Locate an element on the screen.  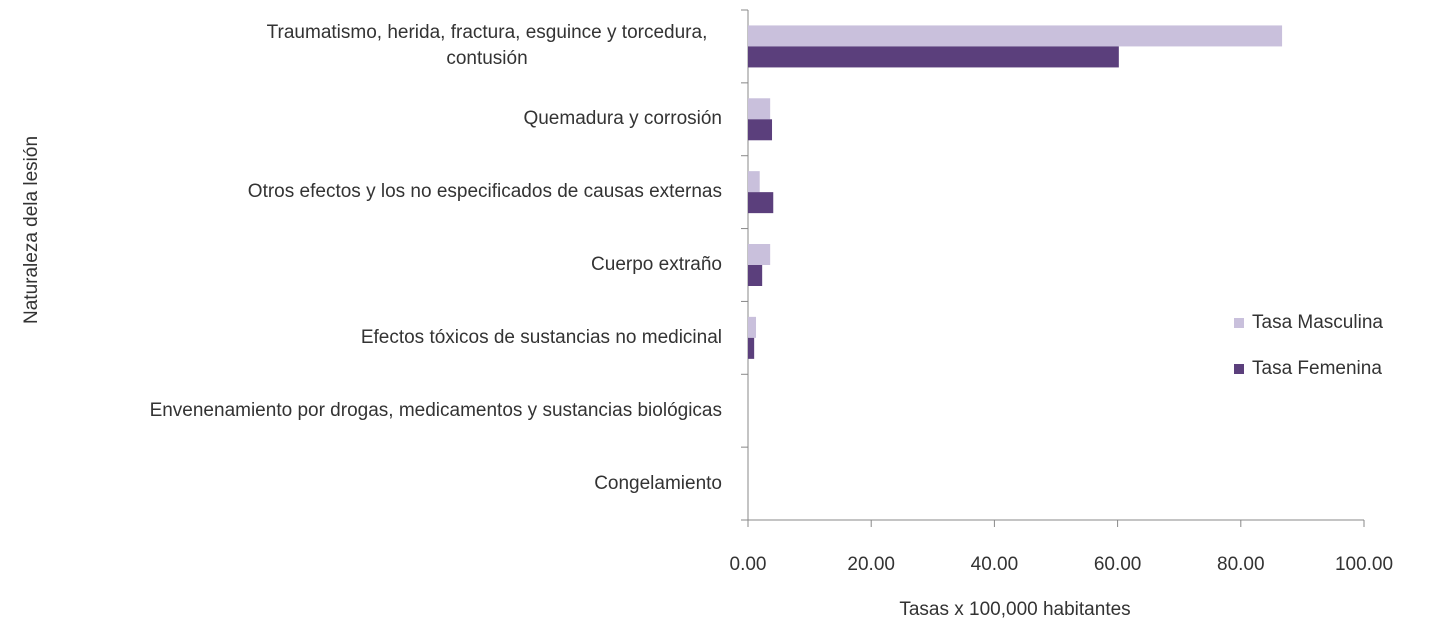
x-tick-label: 100.00 is located at coordinates (1364, 564).